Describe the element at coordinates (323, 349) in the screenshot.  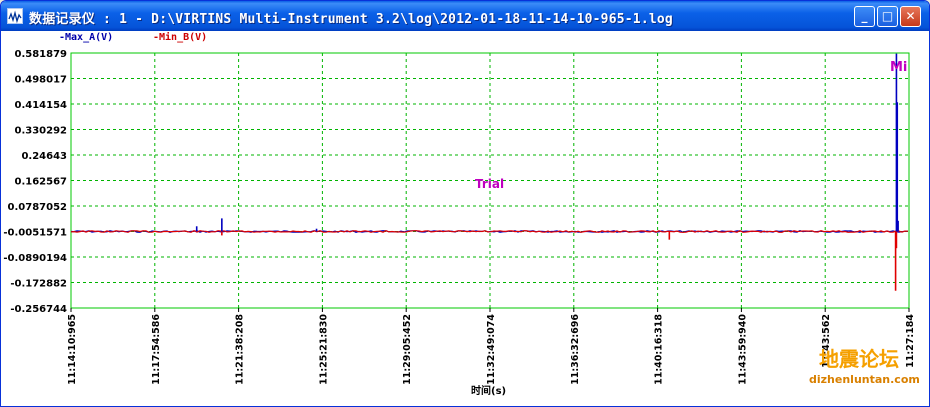
I see `x-tick-label: 11:25:21:830` at that location.